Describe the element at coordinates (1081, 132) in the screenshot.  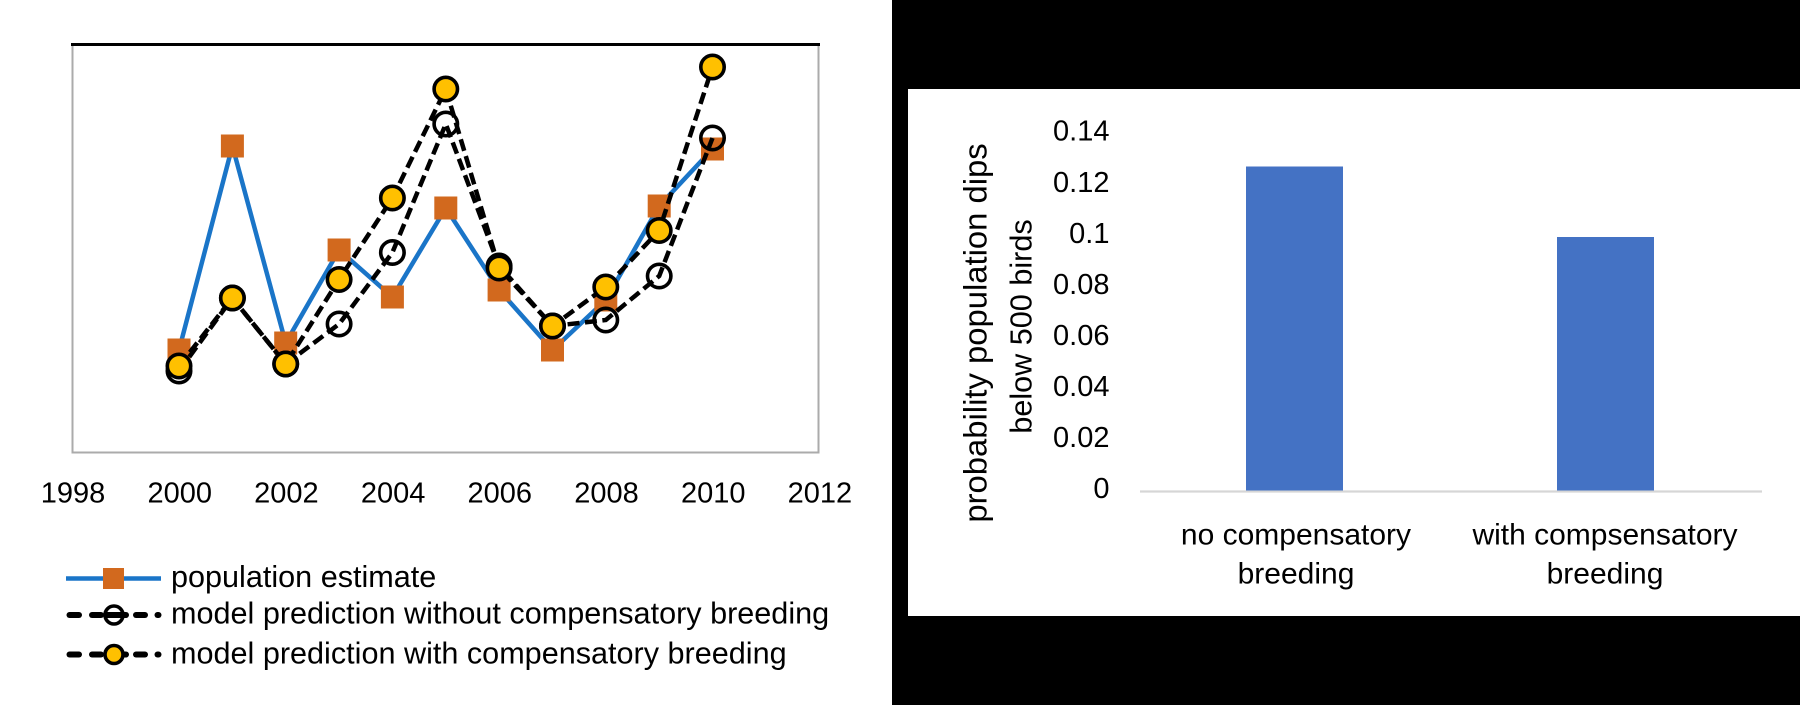
I see `svg-text: 0.14` at that location.